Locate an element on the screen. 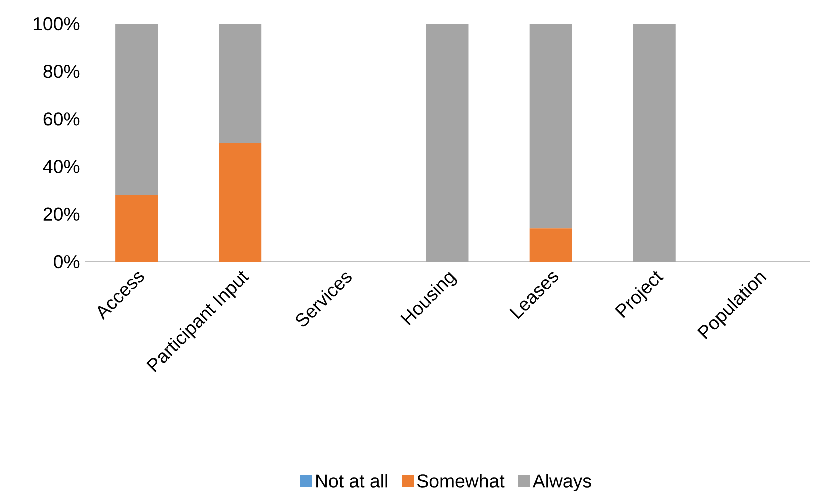 The width and height of the screenshot is (830, 495). y-tick-label: 100% is located at coordinates (57, 24).